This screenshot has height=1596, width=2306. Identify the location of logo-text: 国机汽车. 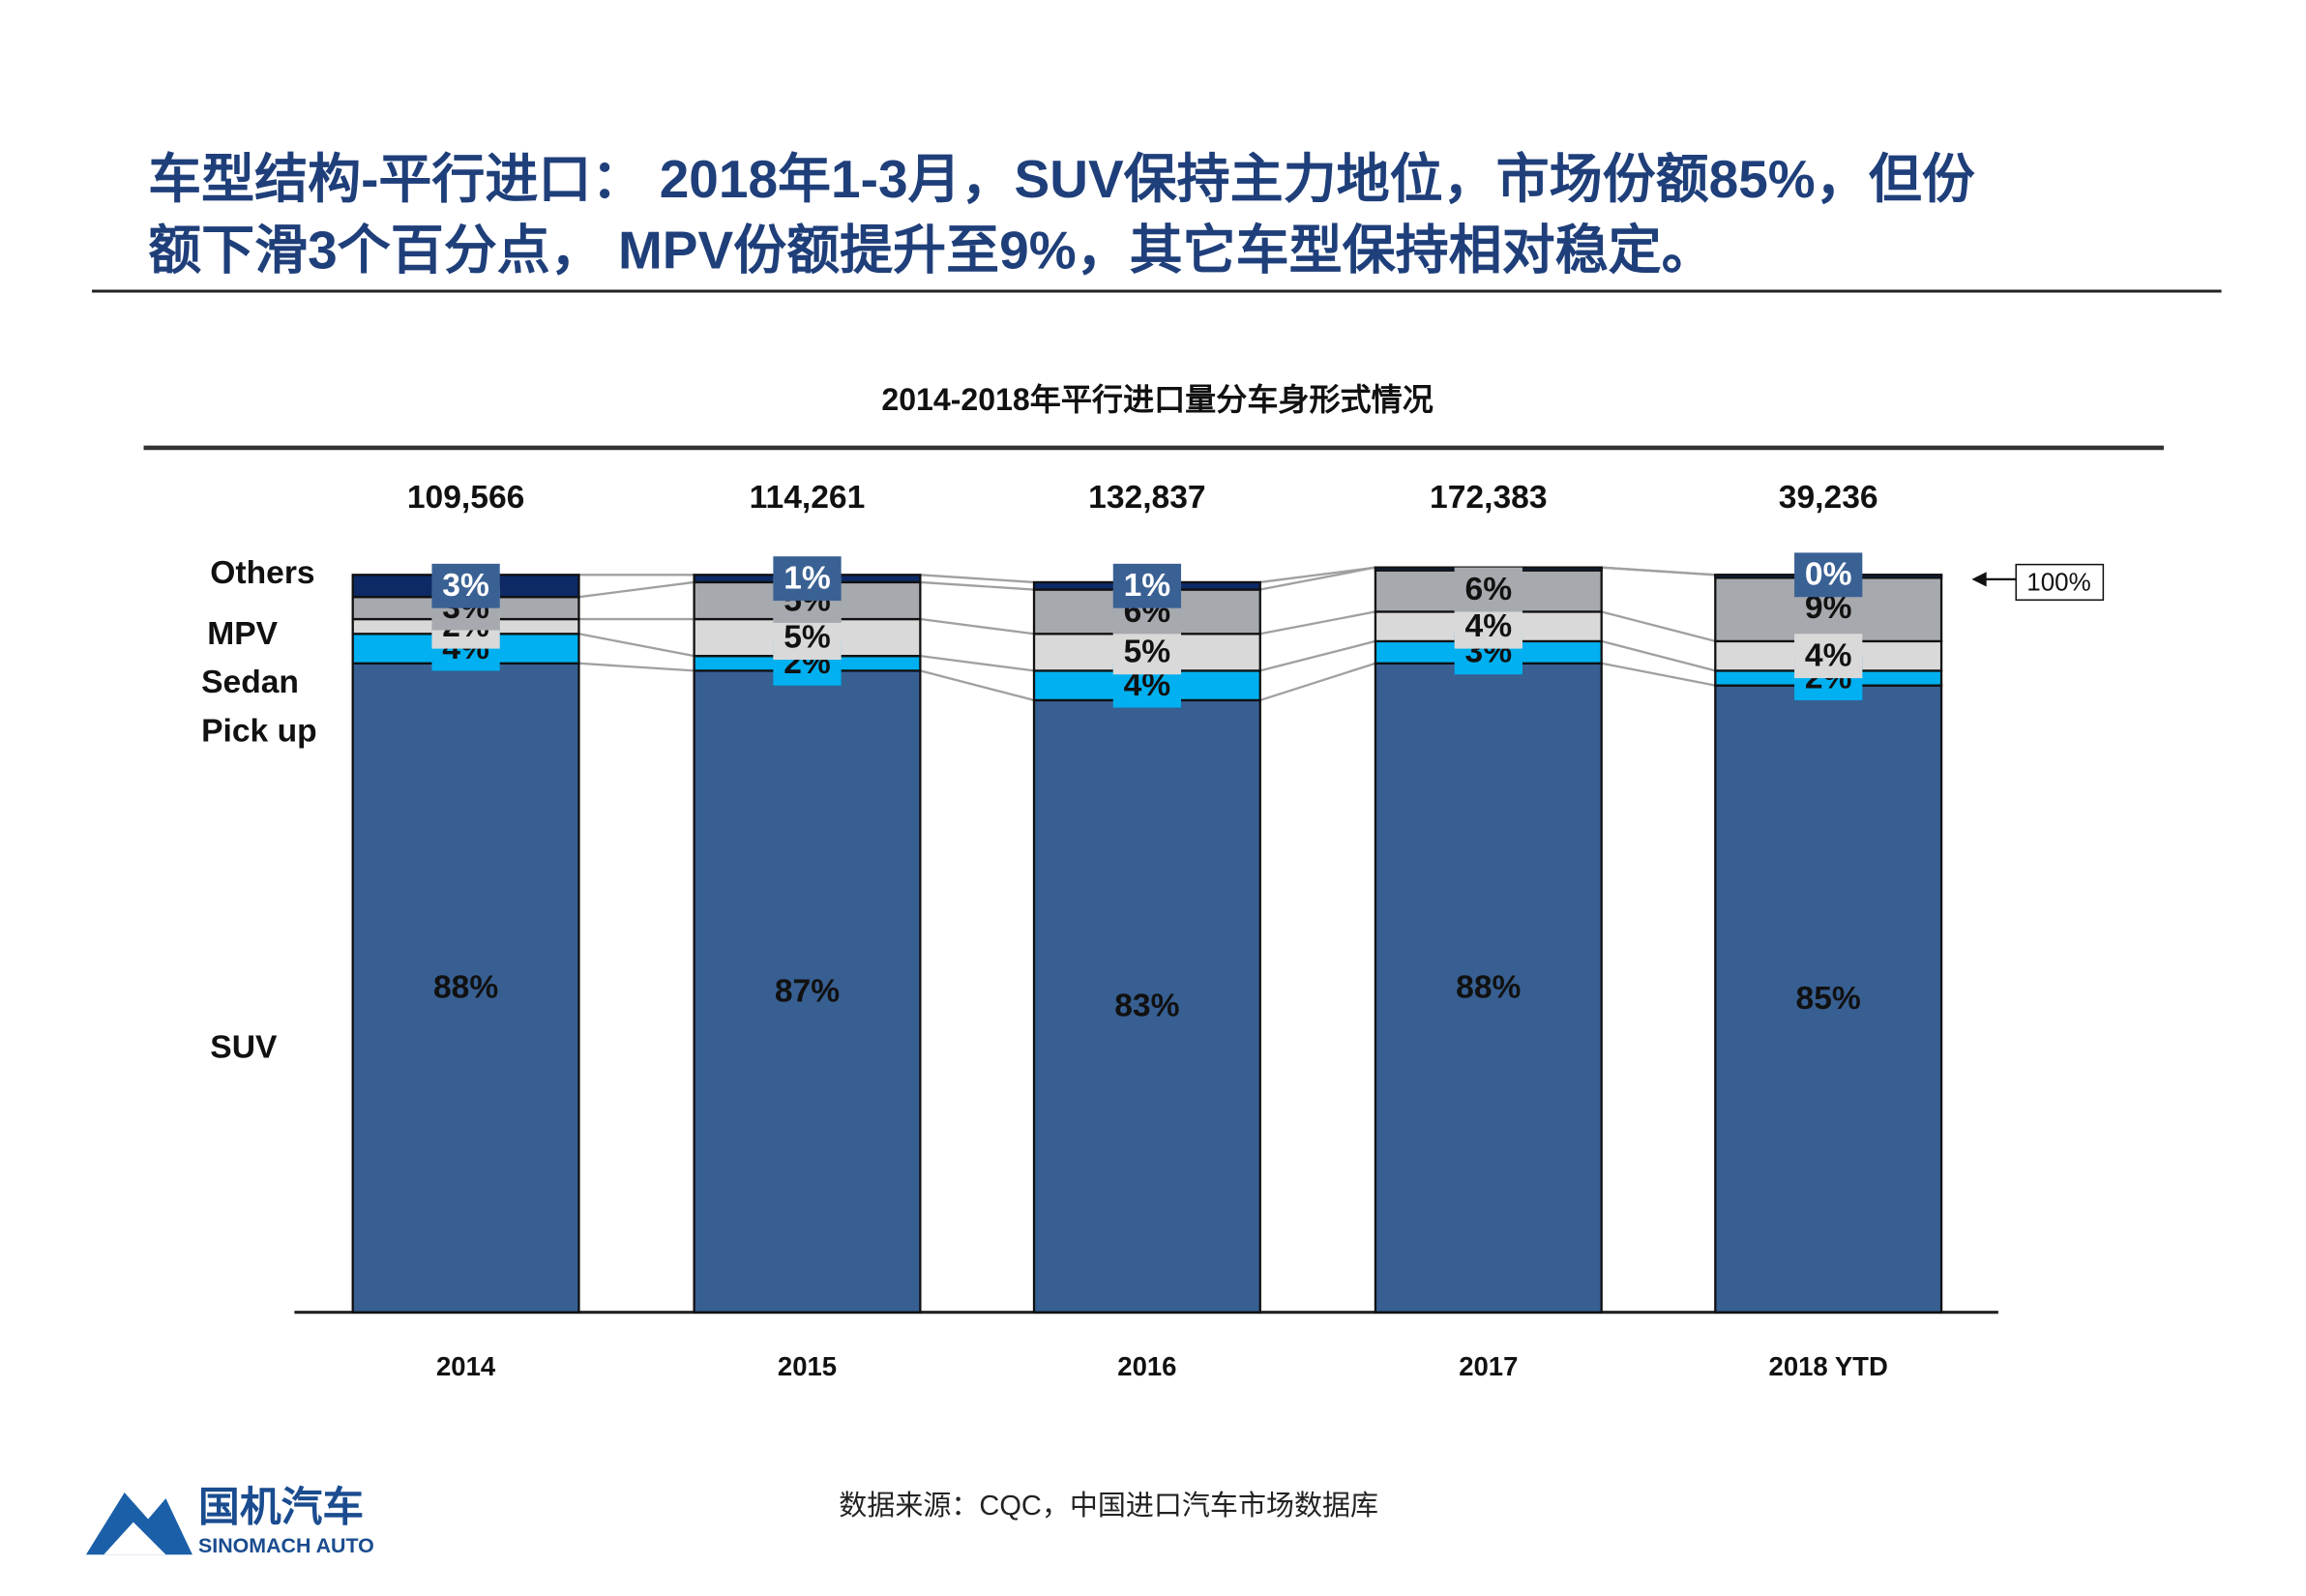
(281, 1508).